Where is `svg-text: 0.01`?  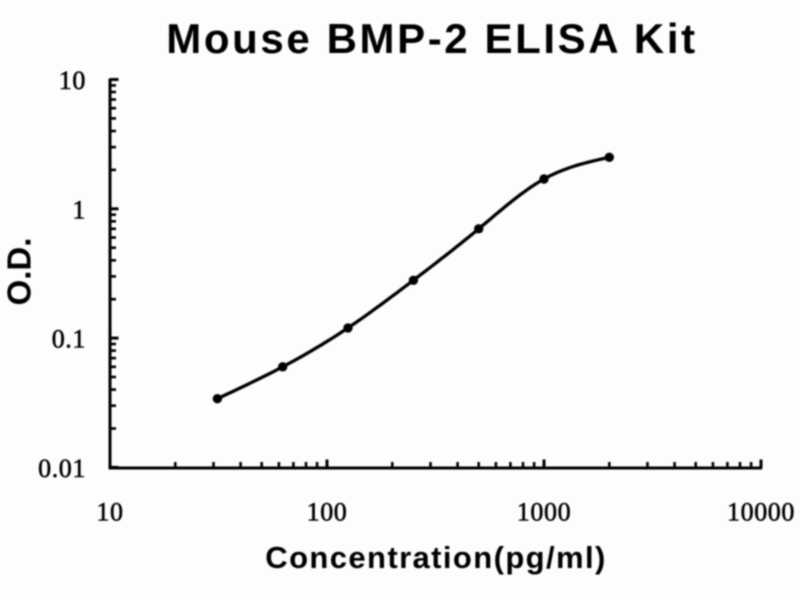
svg-text: 0.01 is located at coordinates (62, 468).